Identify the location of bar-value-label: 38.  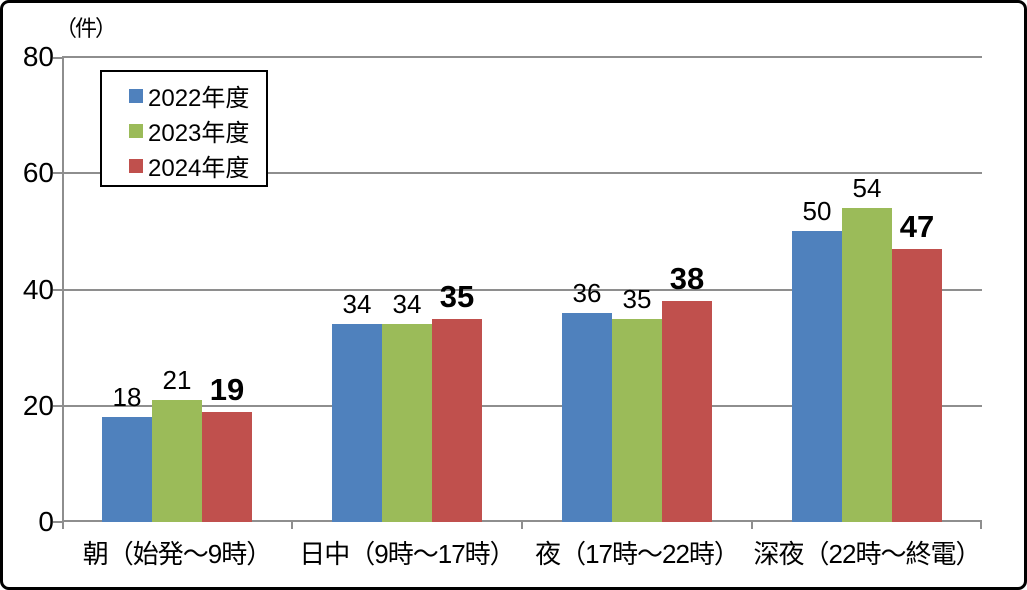
(687, 279).